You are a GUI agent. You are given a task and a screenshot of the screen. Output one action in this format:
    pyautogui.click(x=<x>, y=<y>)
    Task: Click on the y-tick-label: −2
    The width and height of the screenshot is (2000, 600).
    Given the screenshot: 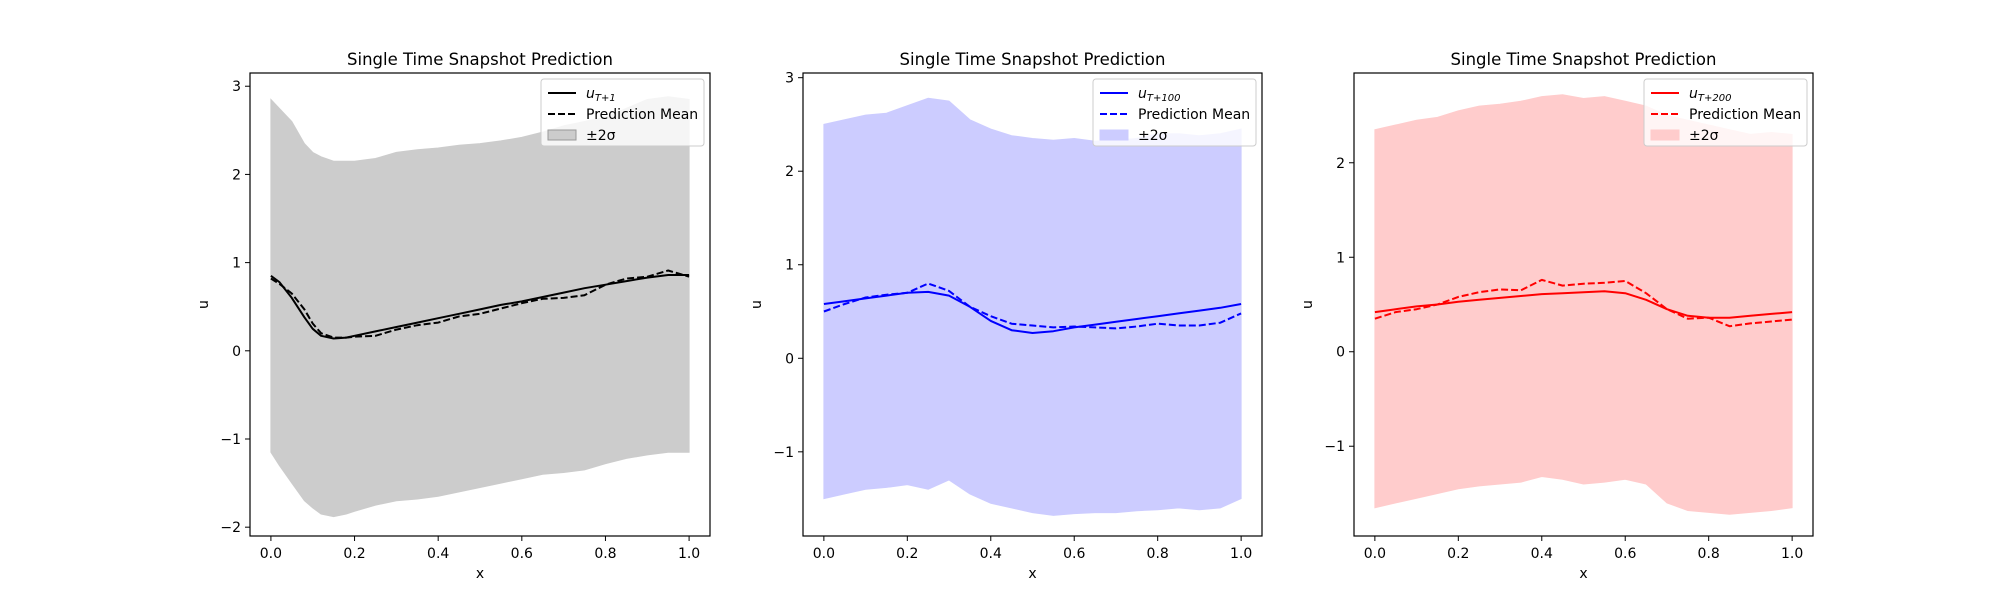 What is the action you would take?
    pyautogui.click(x=230, y=528)
    